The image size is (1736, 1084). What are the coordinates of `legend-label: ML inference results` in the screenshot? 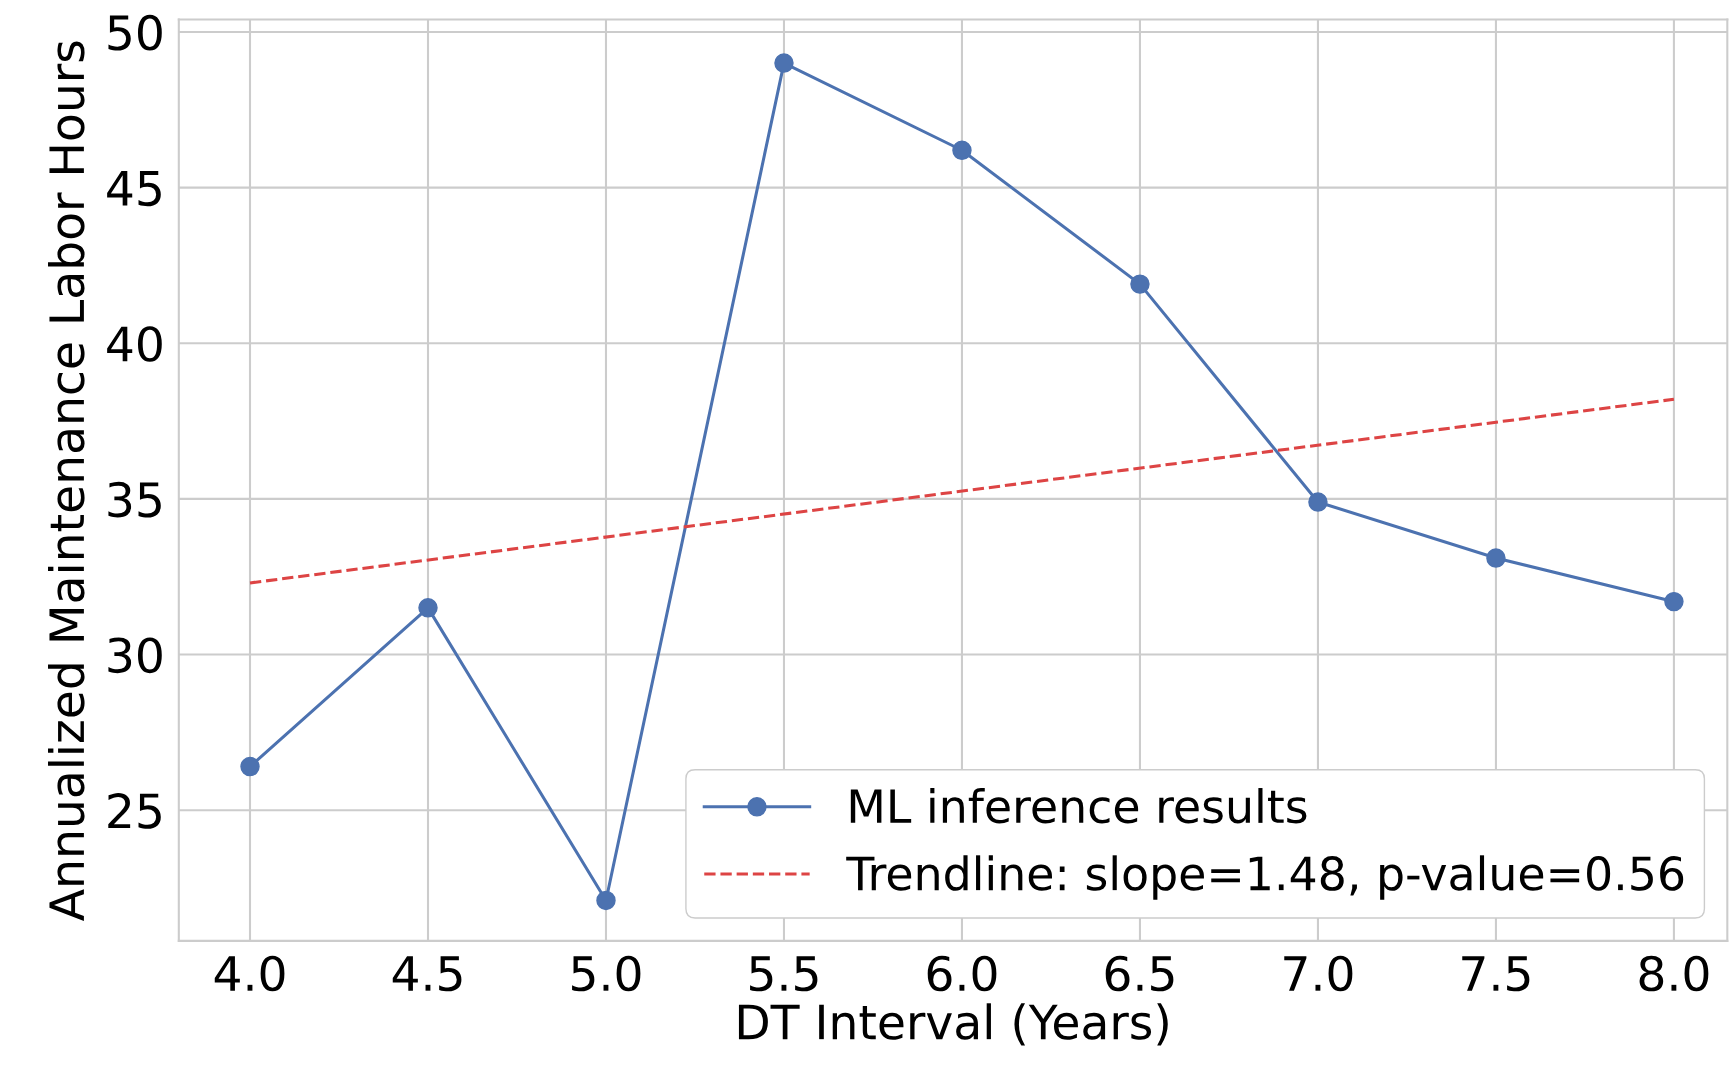 It's located at (1078, 806).